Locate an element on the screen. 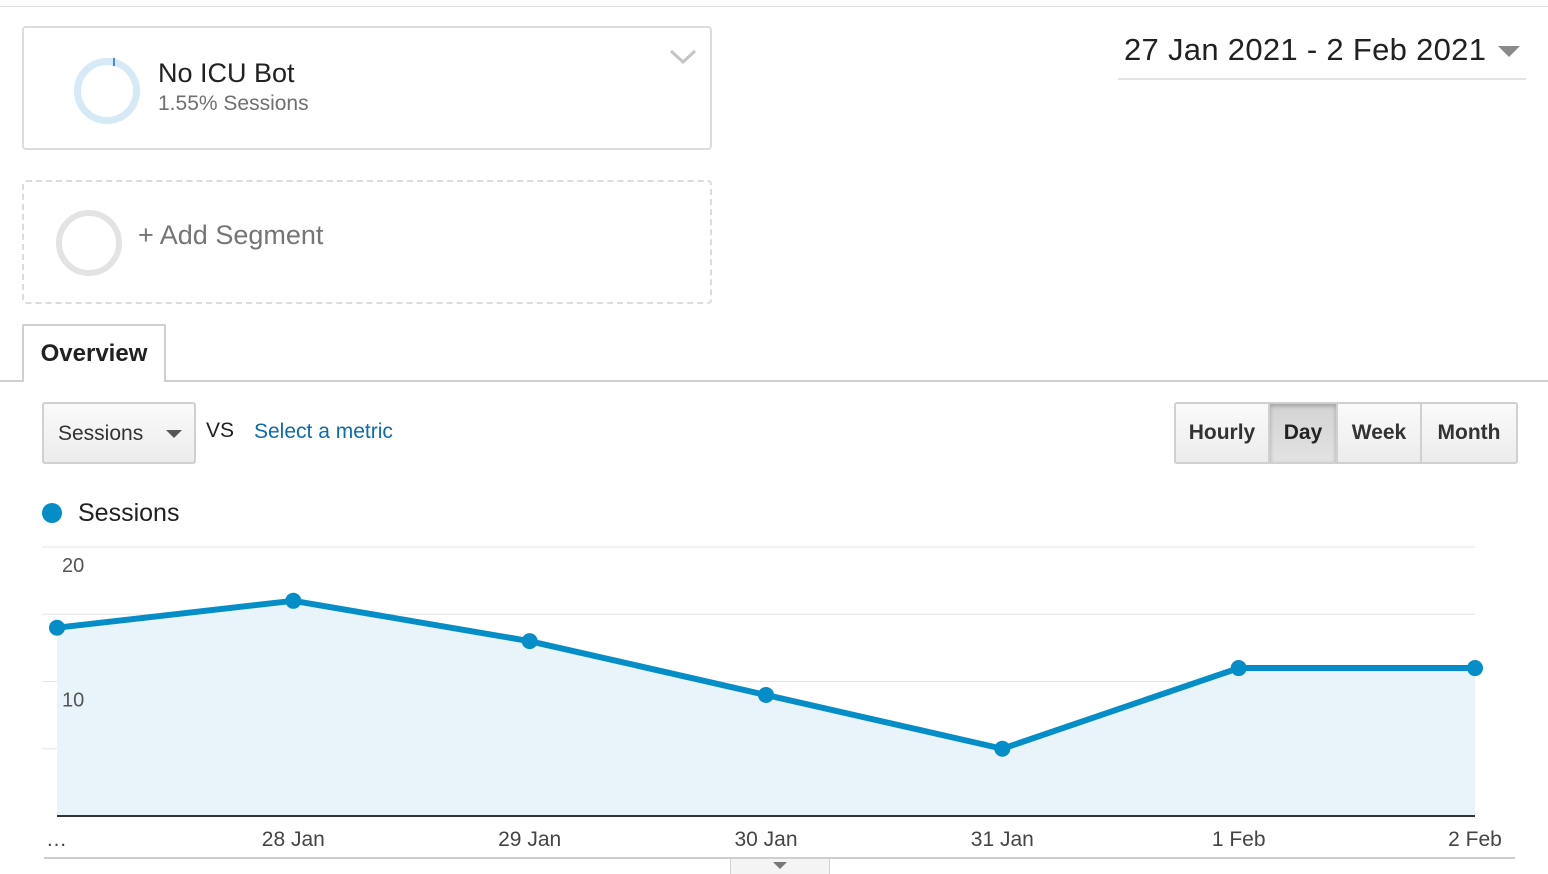  month-button: Month is located at coordinates (1469, 433).